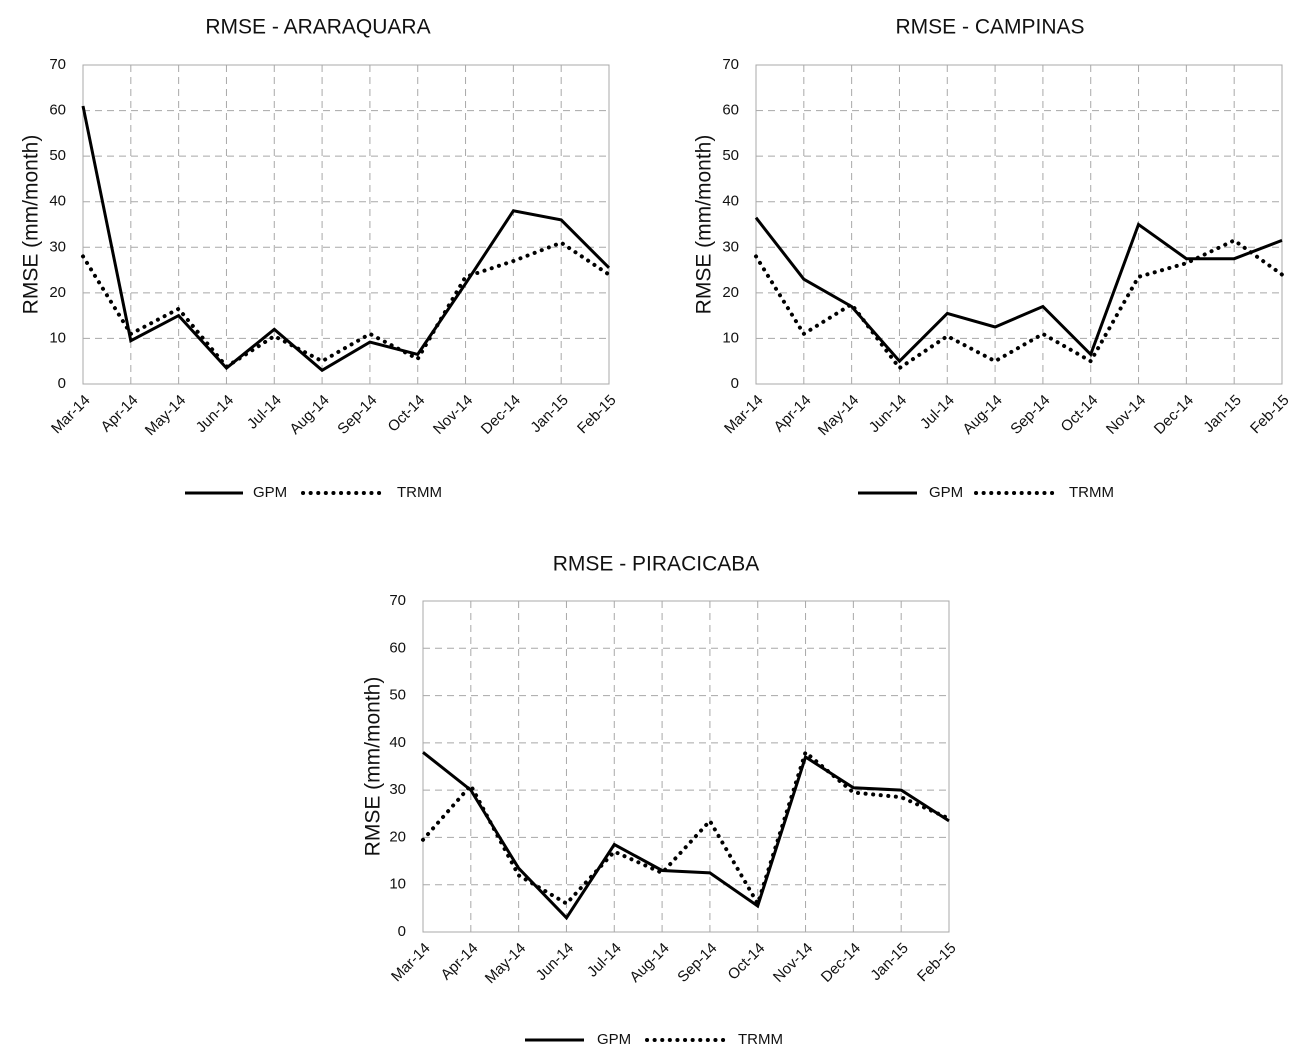  I want to click on chart-title: RMSE - CAMPINAS, so click(989, 27).